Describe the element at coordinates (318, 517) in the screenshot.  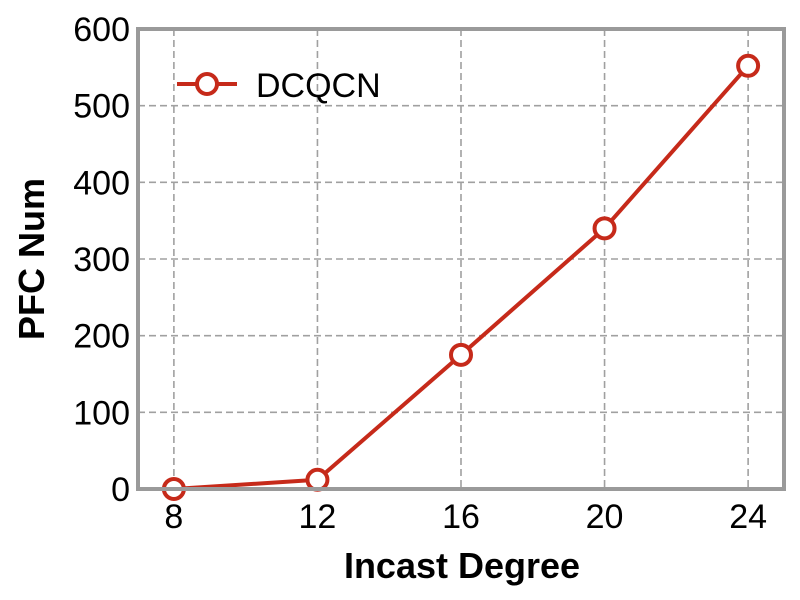
I see `x-tick-label: 12` at that location.